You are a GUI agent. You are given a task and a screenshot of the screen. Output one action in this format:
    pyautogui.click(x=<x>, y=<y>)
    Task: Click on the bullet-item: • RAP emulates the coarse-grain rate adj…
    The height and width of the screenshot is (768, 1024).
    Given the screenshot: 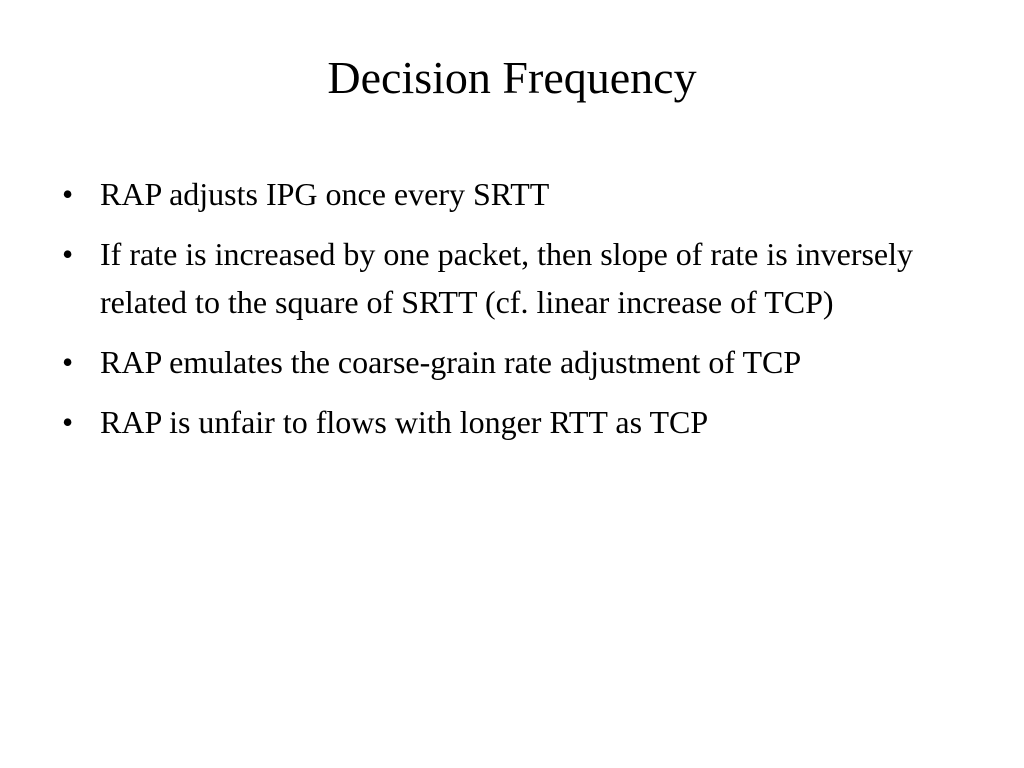 What is the action you would take?
    pyautogui.click(x=490, y=362)
    